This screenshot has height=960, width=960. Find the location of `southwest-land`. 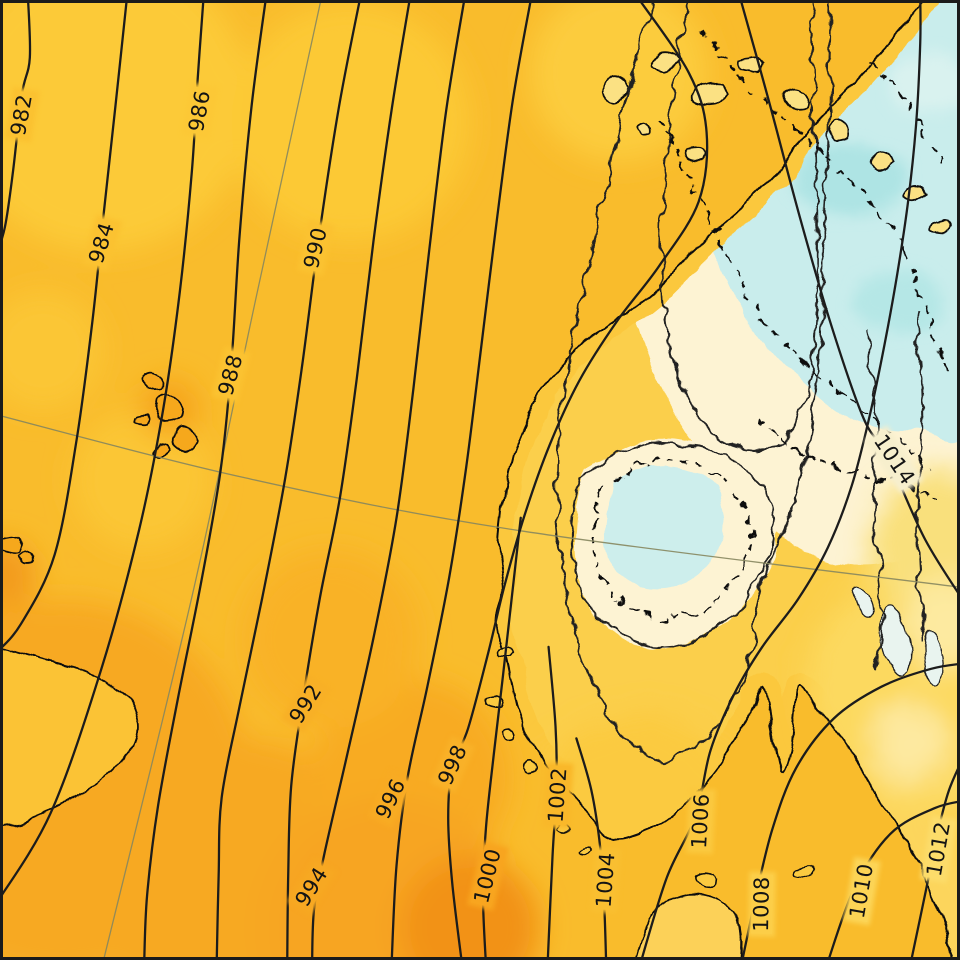

southwest-land is located at coordinates (71, 737).